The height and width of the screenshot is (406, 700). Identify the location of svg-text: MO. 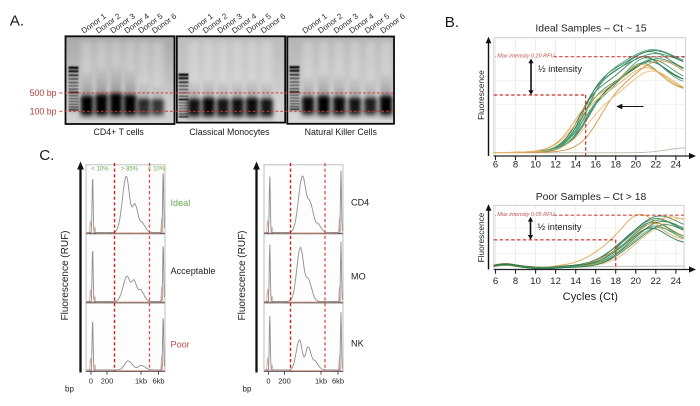
(358, 277).